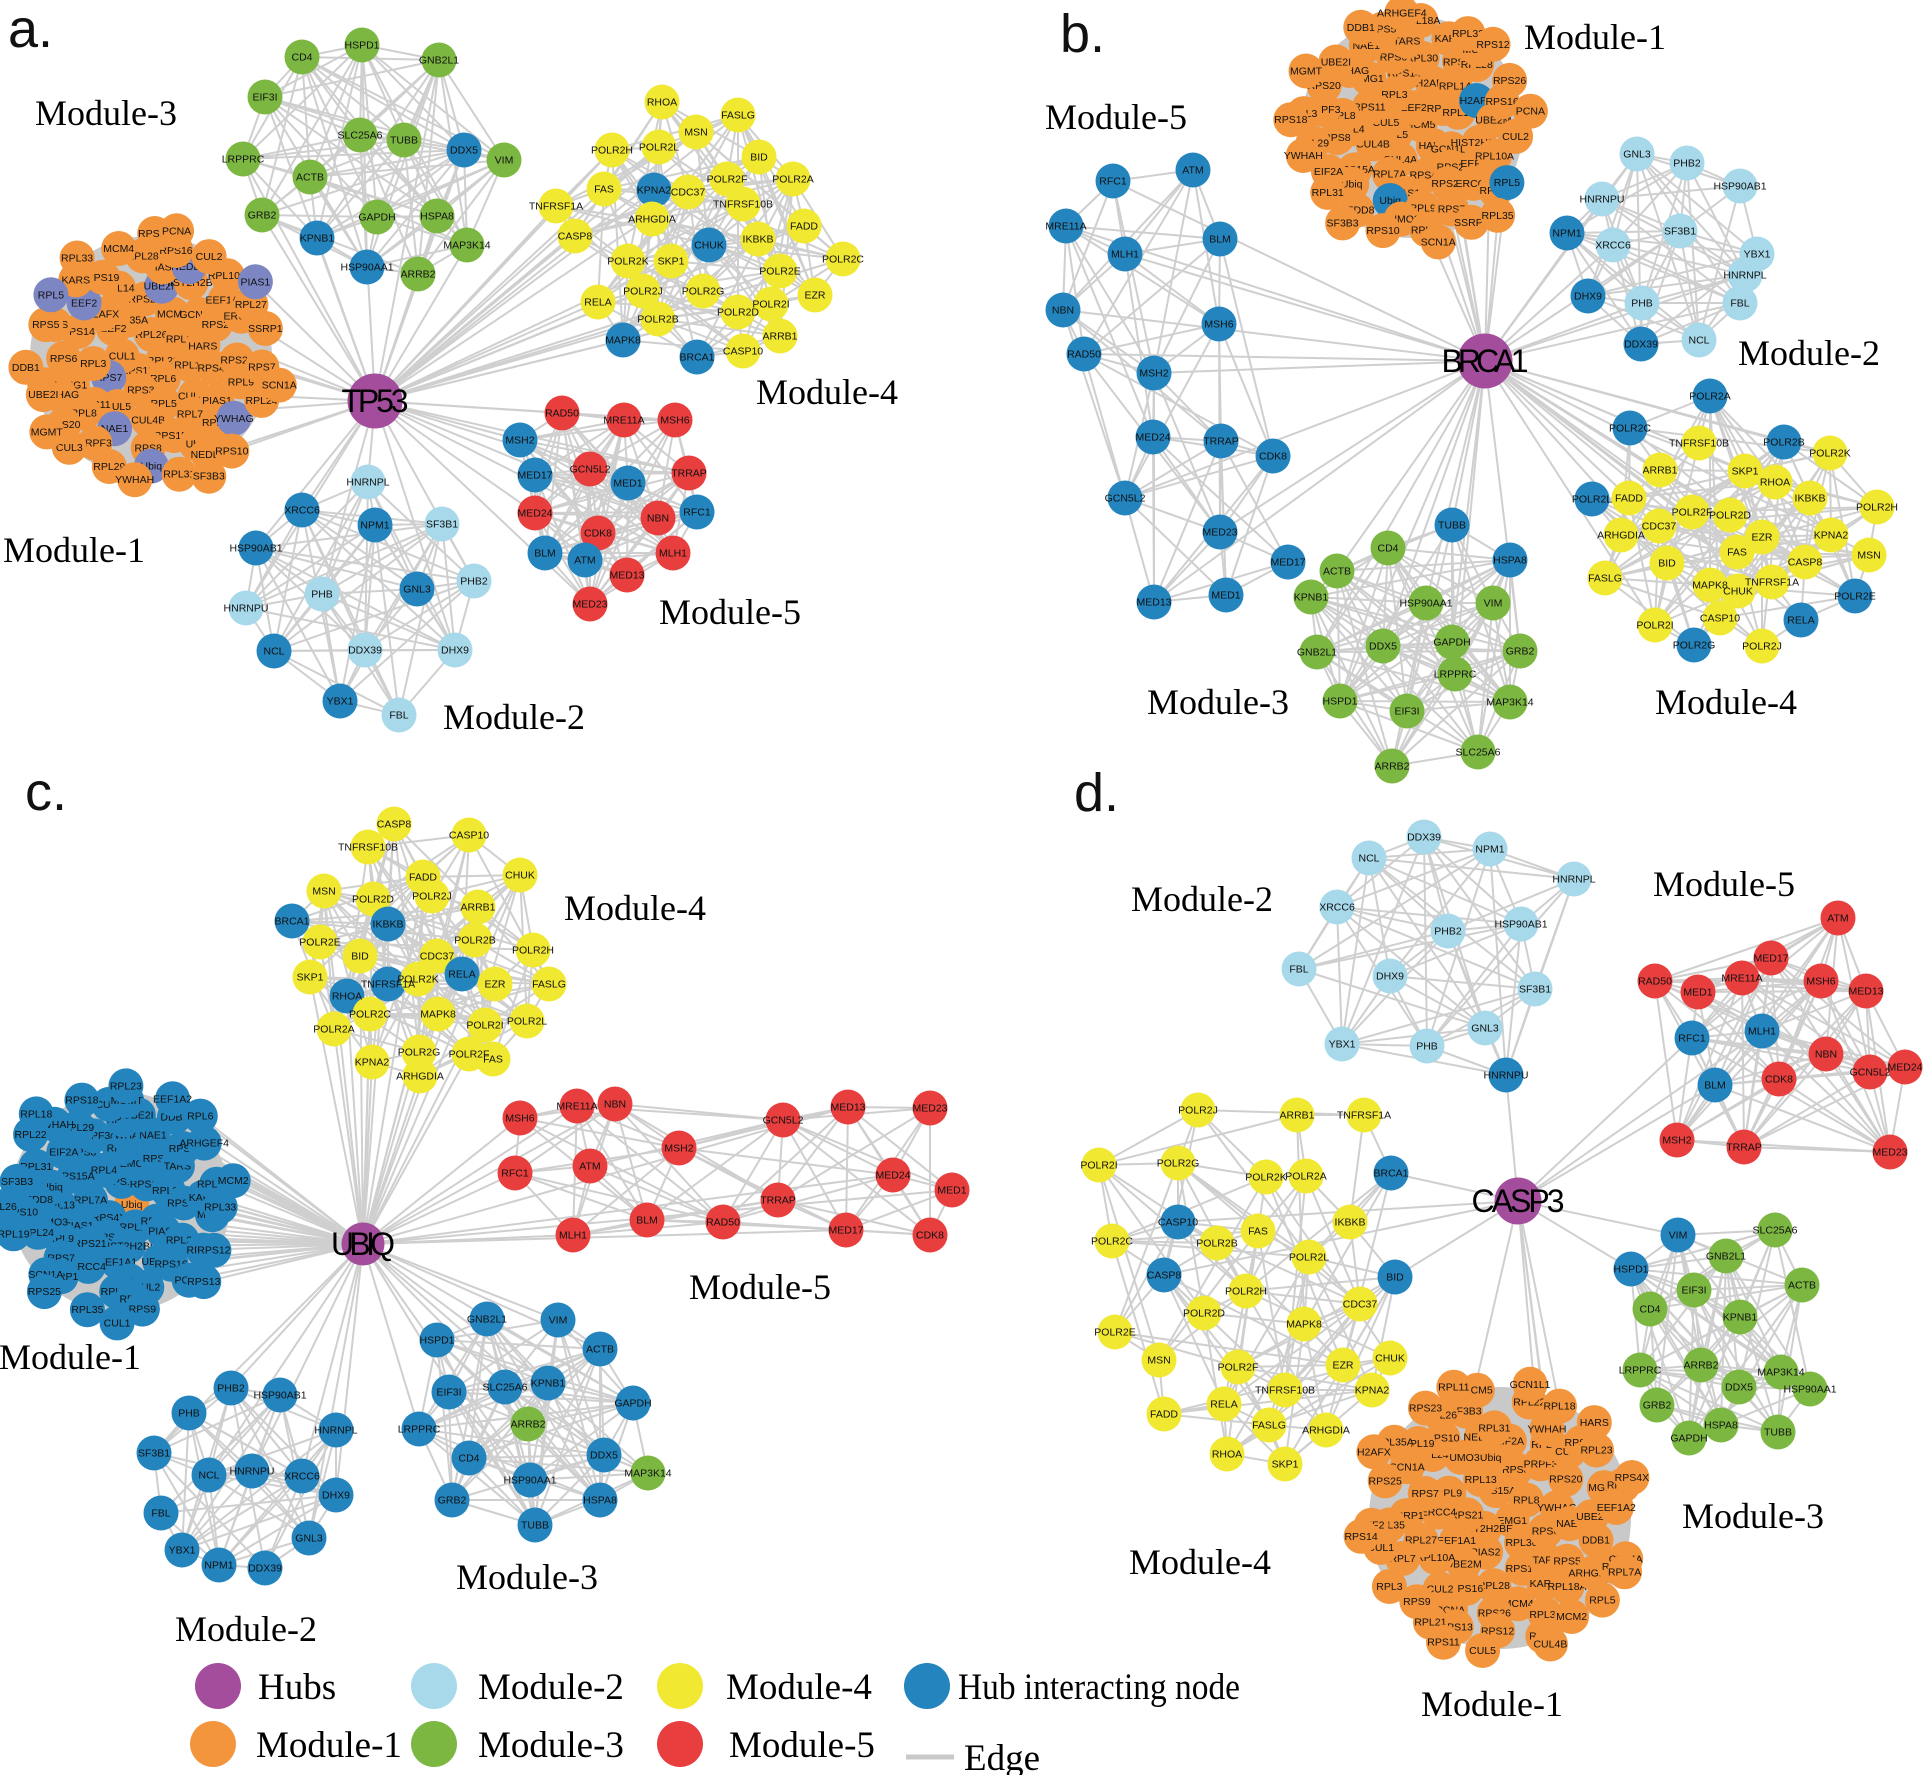 The image size is (1923, 1780). What do you see at coordinates (234, 419) in the screenshot?
I see `svg-text: YWHAG` at bounding box center [234, 419].